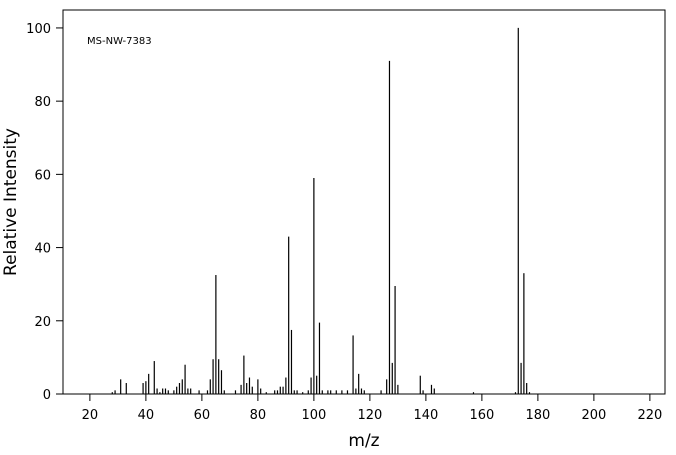  What do you see at coordinates (425, 415) in the screenshot?
I see `x-tick-label: 140` at bounding box center [425, 415].